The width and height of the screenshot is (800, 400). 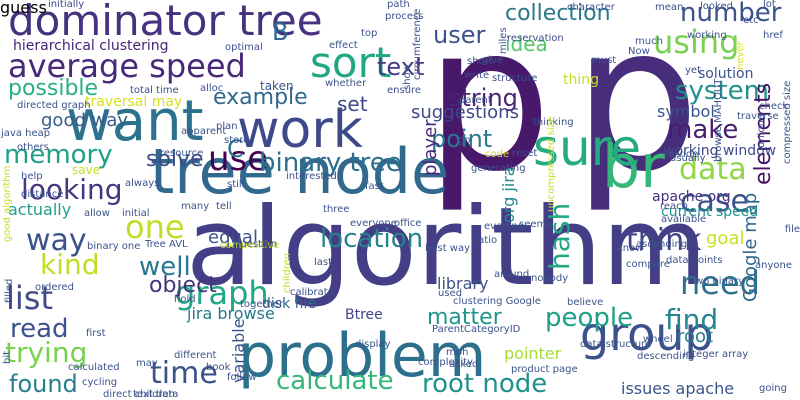 What do you see at coordinates (648, 264) in the screenshot?
I see `word-compare: compare` at bounding box center [648, 264].